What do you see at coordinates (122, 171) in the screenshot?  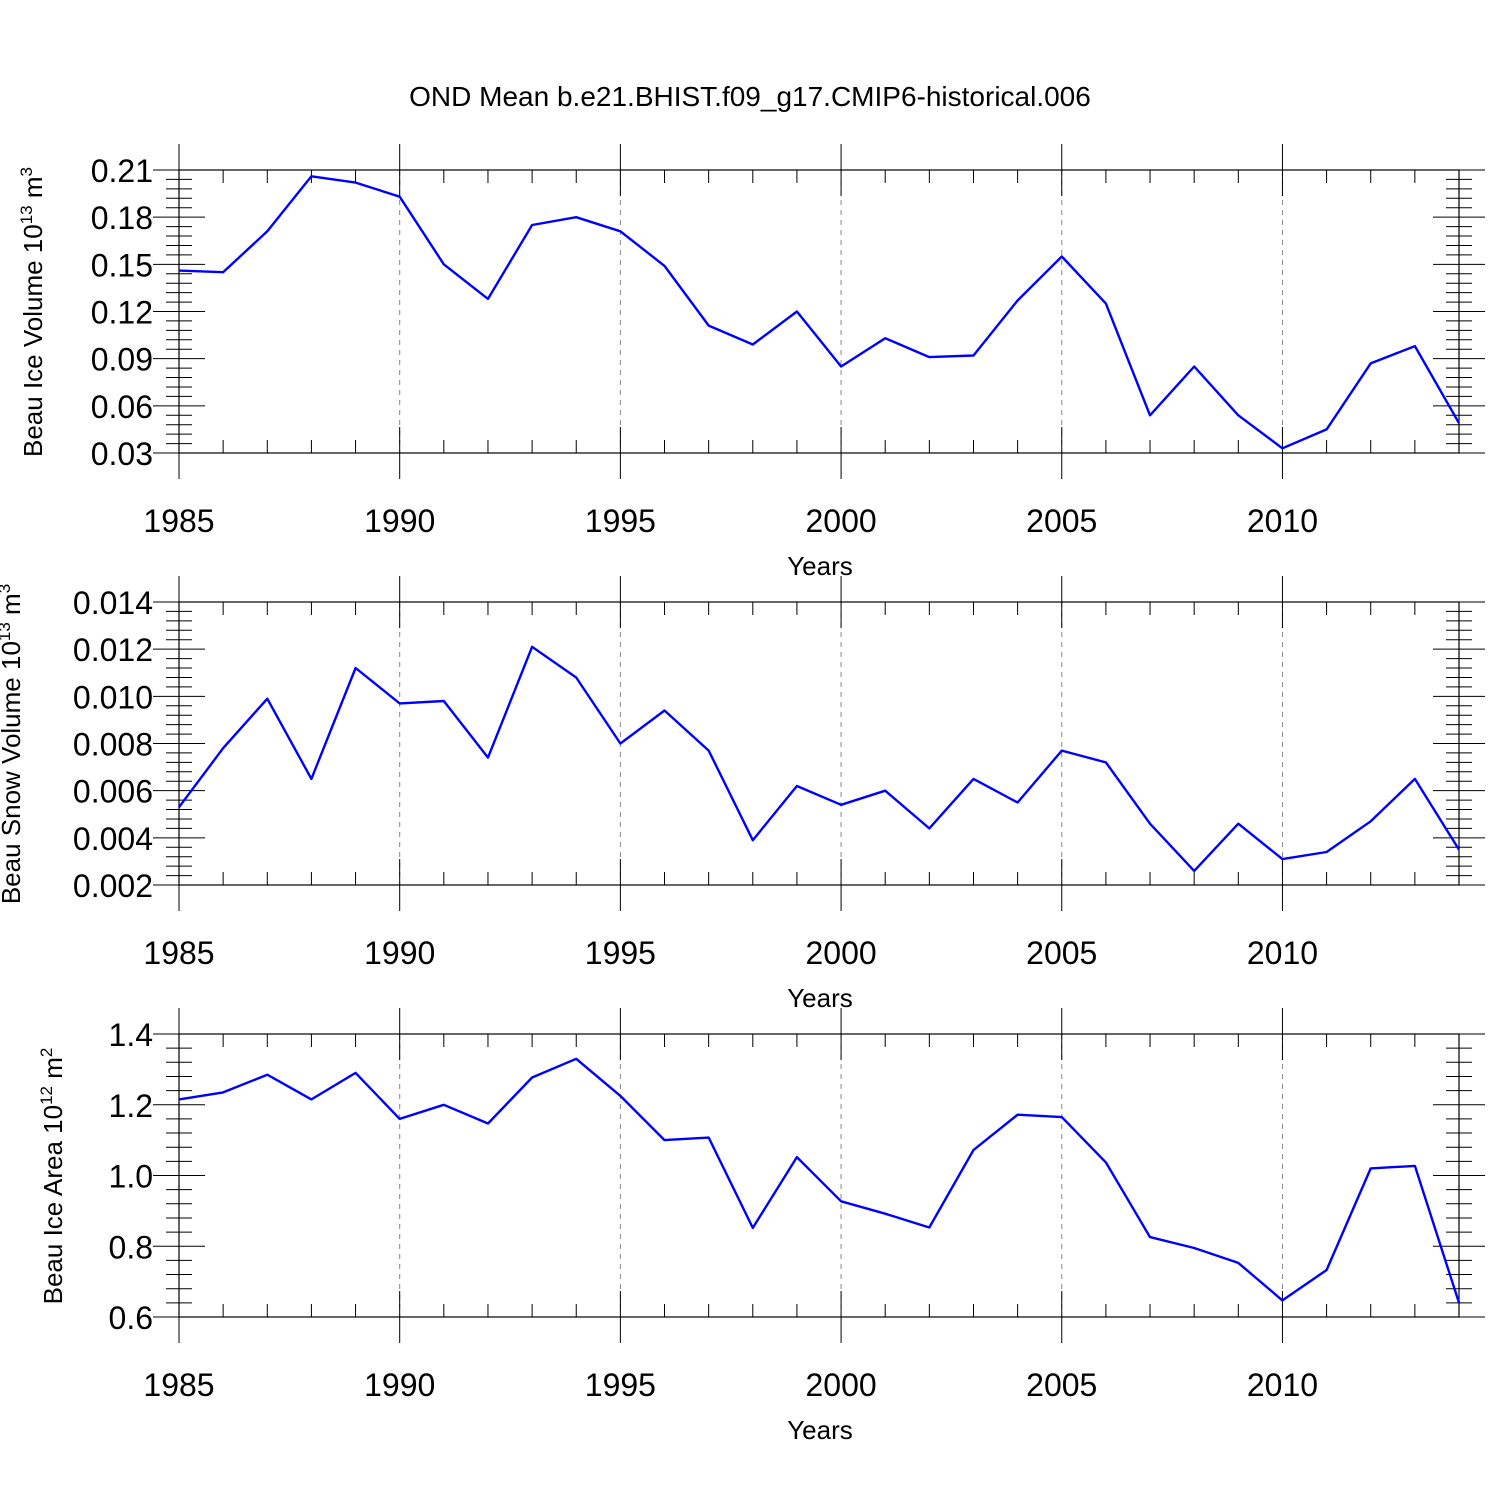 I see `y-tick-label: 0.21` at bounding box center [122, 171].